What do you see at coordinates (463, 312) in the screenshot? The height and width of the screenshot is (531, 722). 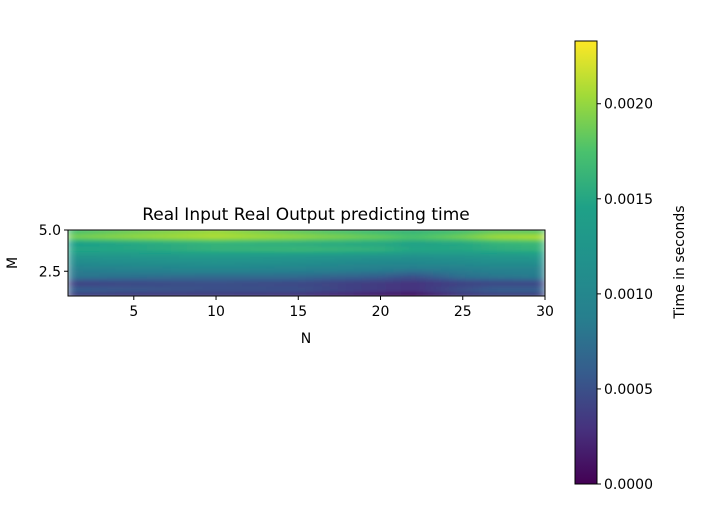 I see `x-tick-label: 25` at bounding box center [463, 312].